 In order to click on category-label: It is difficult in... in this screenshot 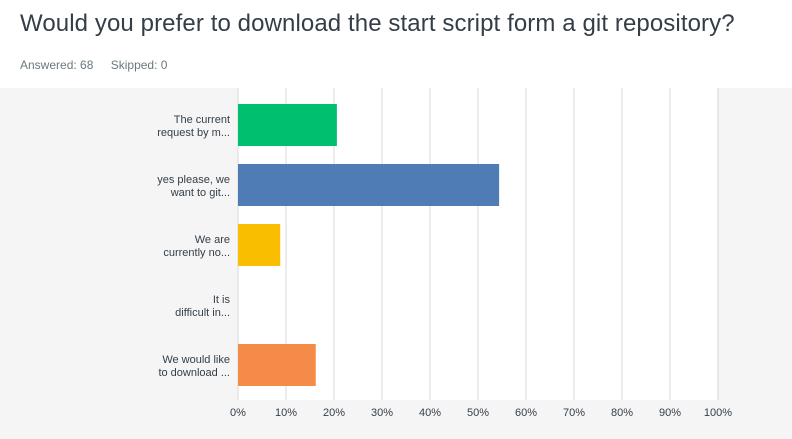, I will do `click(202, 306)`.